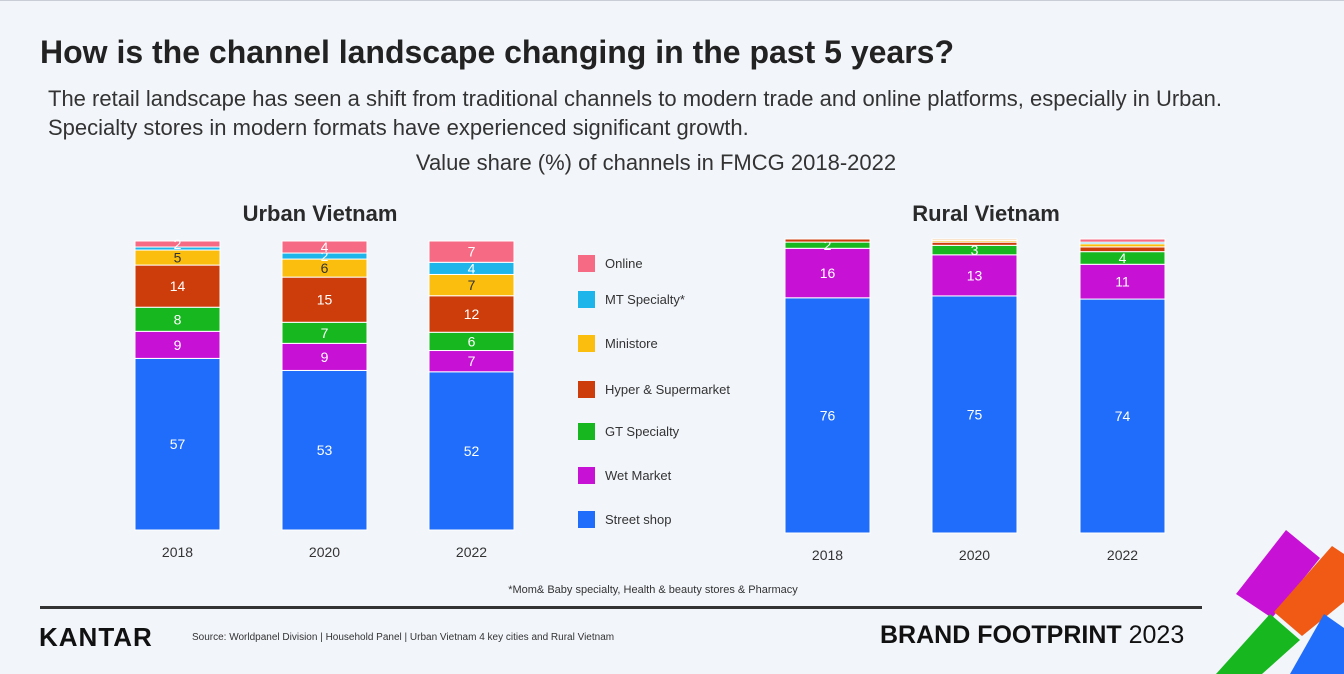  I want to click on bar-segment-rural-vietnam-2020-street-shop, so click(974, 414).